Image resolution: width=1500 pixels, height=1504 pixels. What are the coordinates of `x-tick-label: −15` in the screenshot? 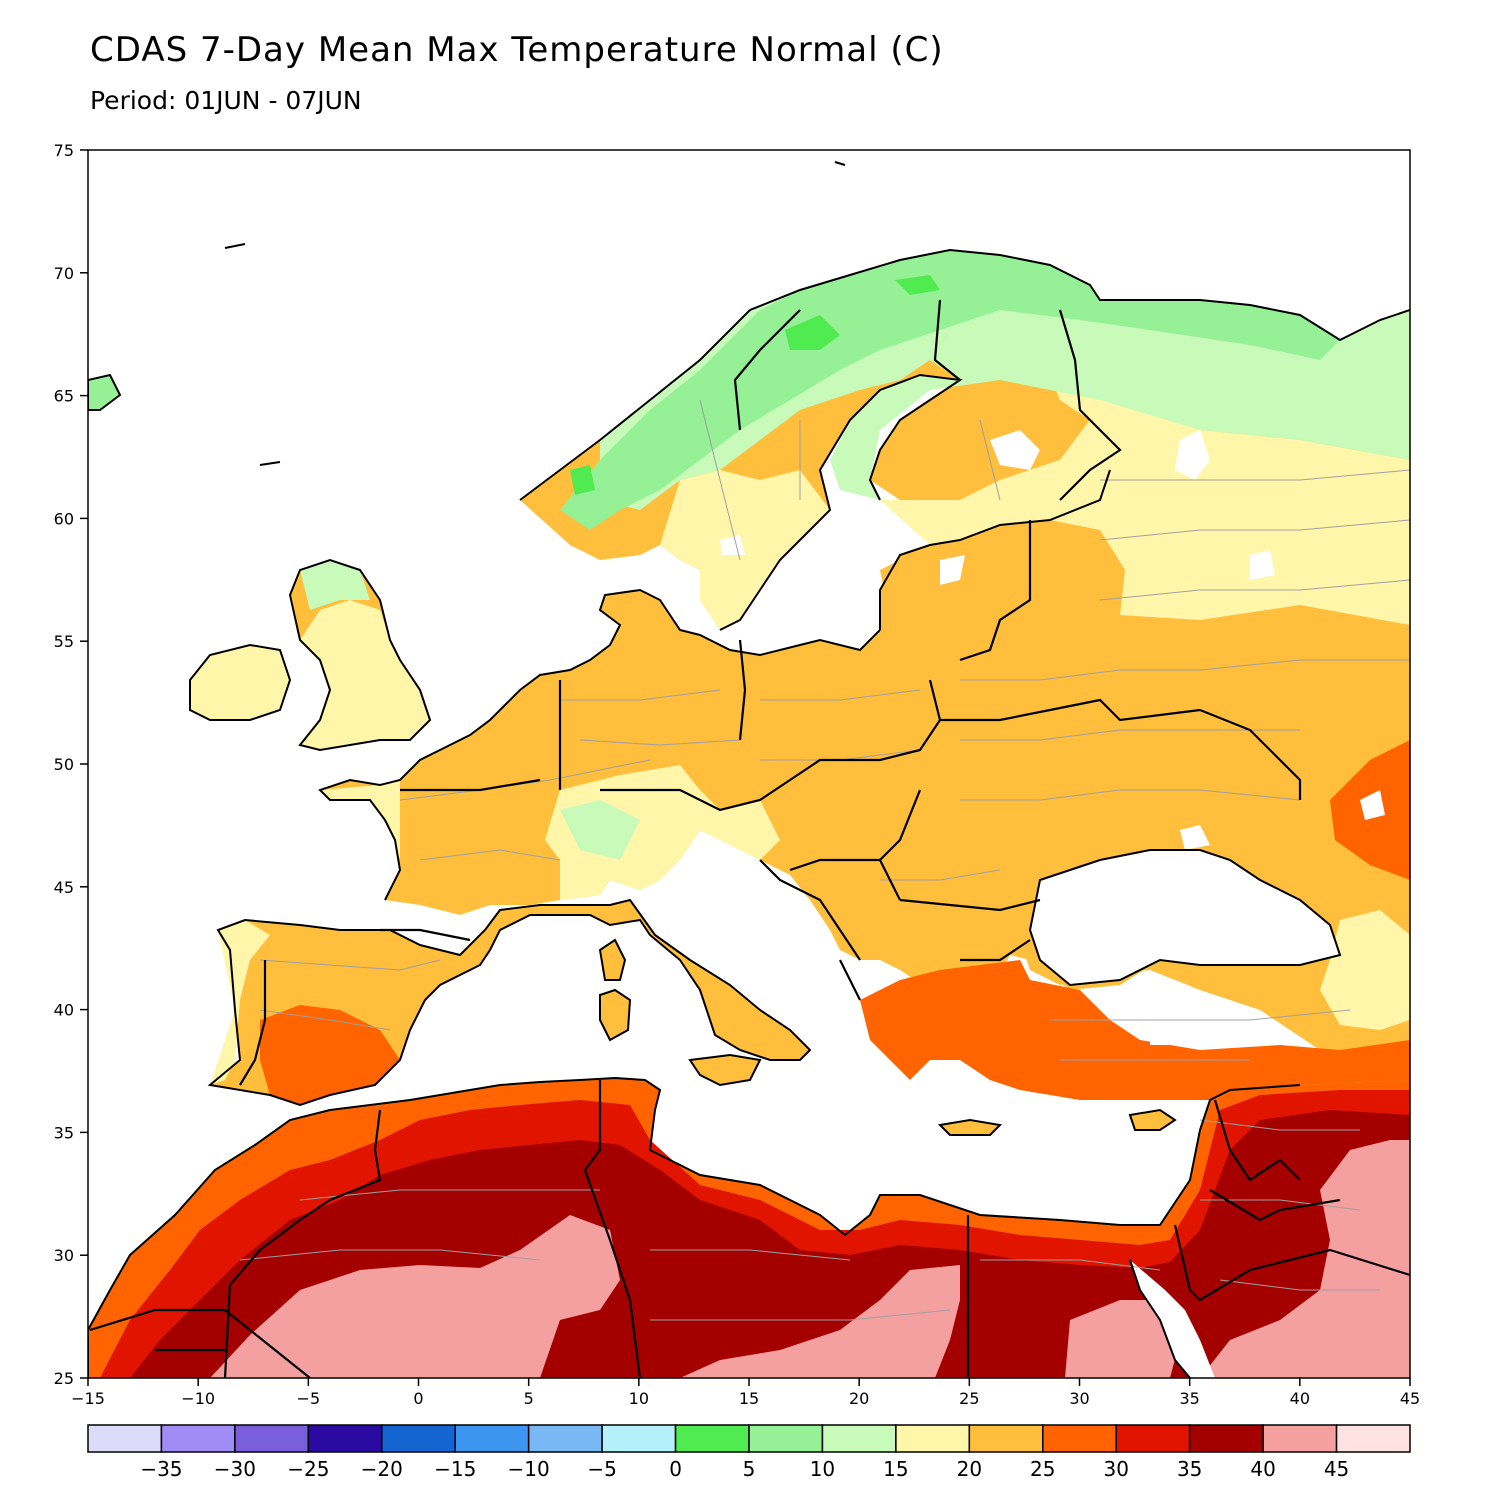 It's located at (88, 1398).